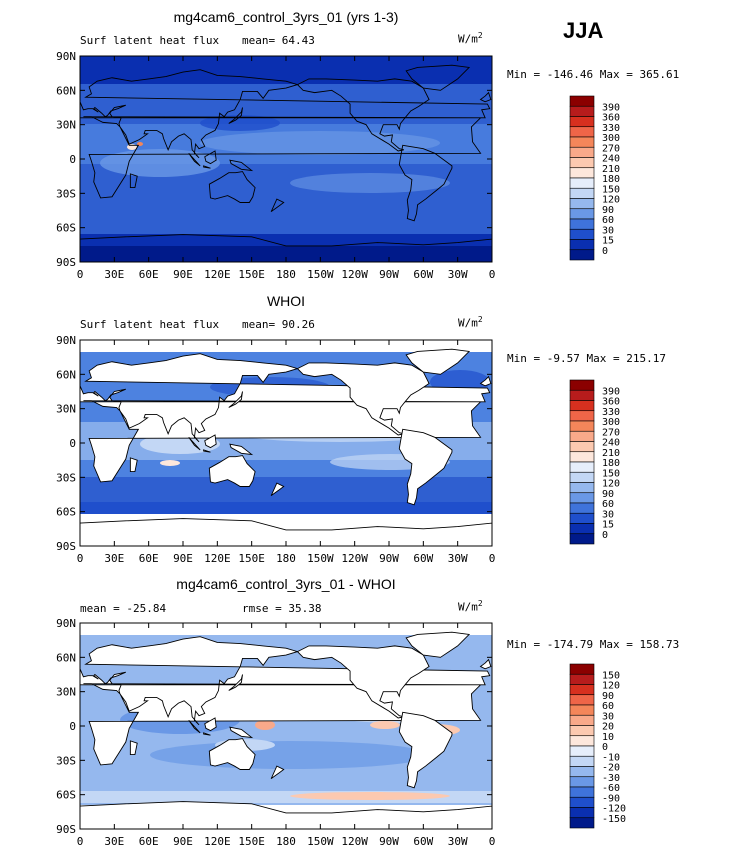  What do you see at coordinates (611, 778) in the screenshot?
I see `colorbar-label: -30` at bounding box center [611, 778].